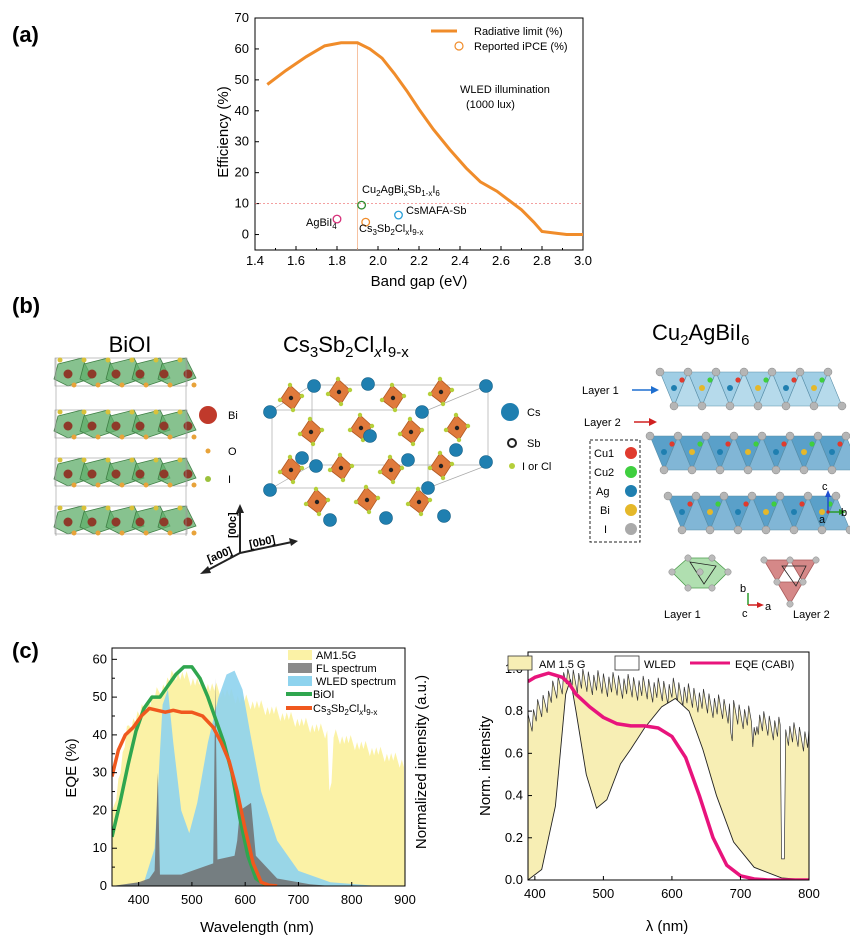 This screenshot has height=936, width=850. Describe the element at coordinates (682, 615) in the screenshot. I see `bottom-layer1-label: Layer 1` at that location.